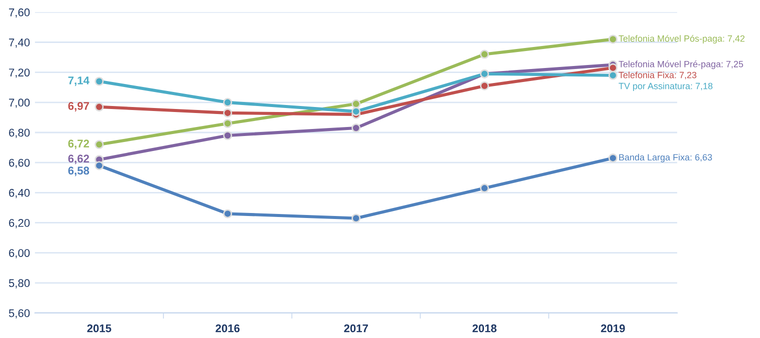 The width and height of the screenshot is (760, 338). I want to click on y-tick-label: 7,20, so click(19, 73).